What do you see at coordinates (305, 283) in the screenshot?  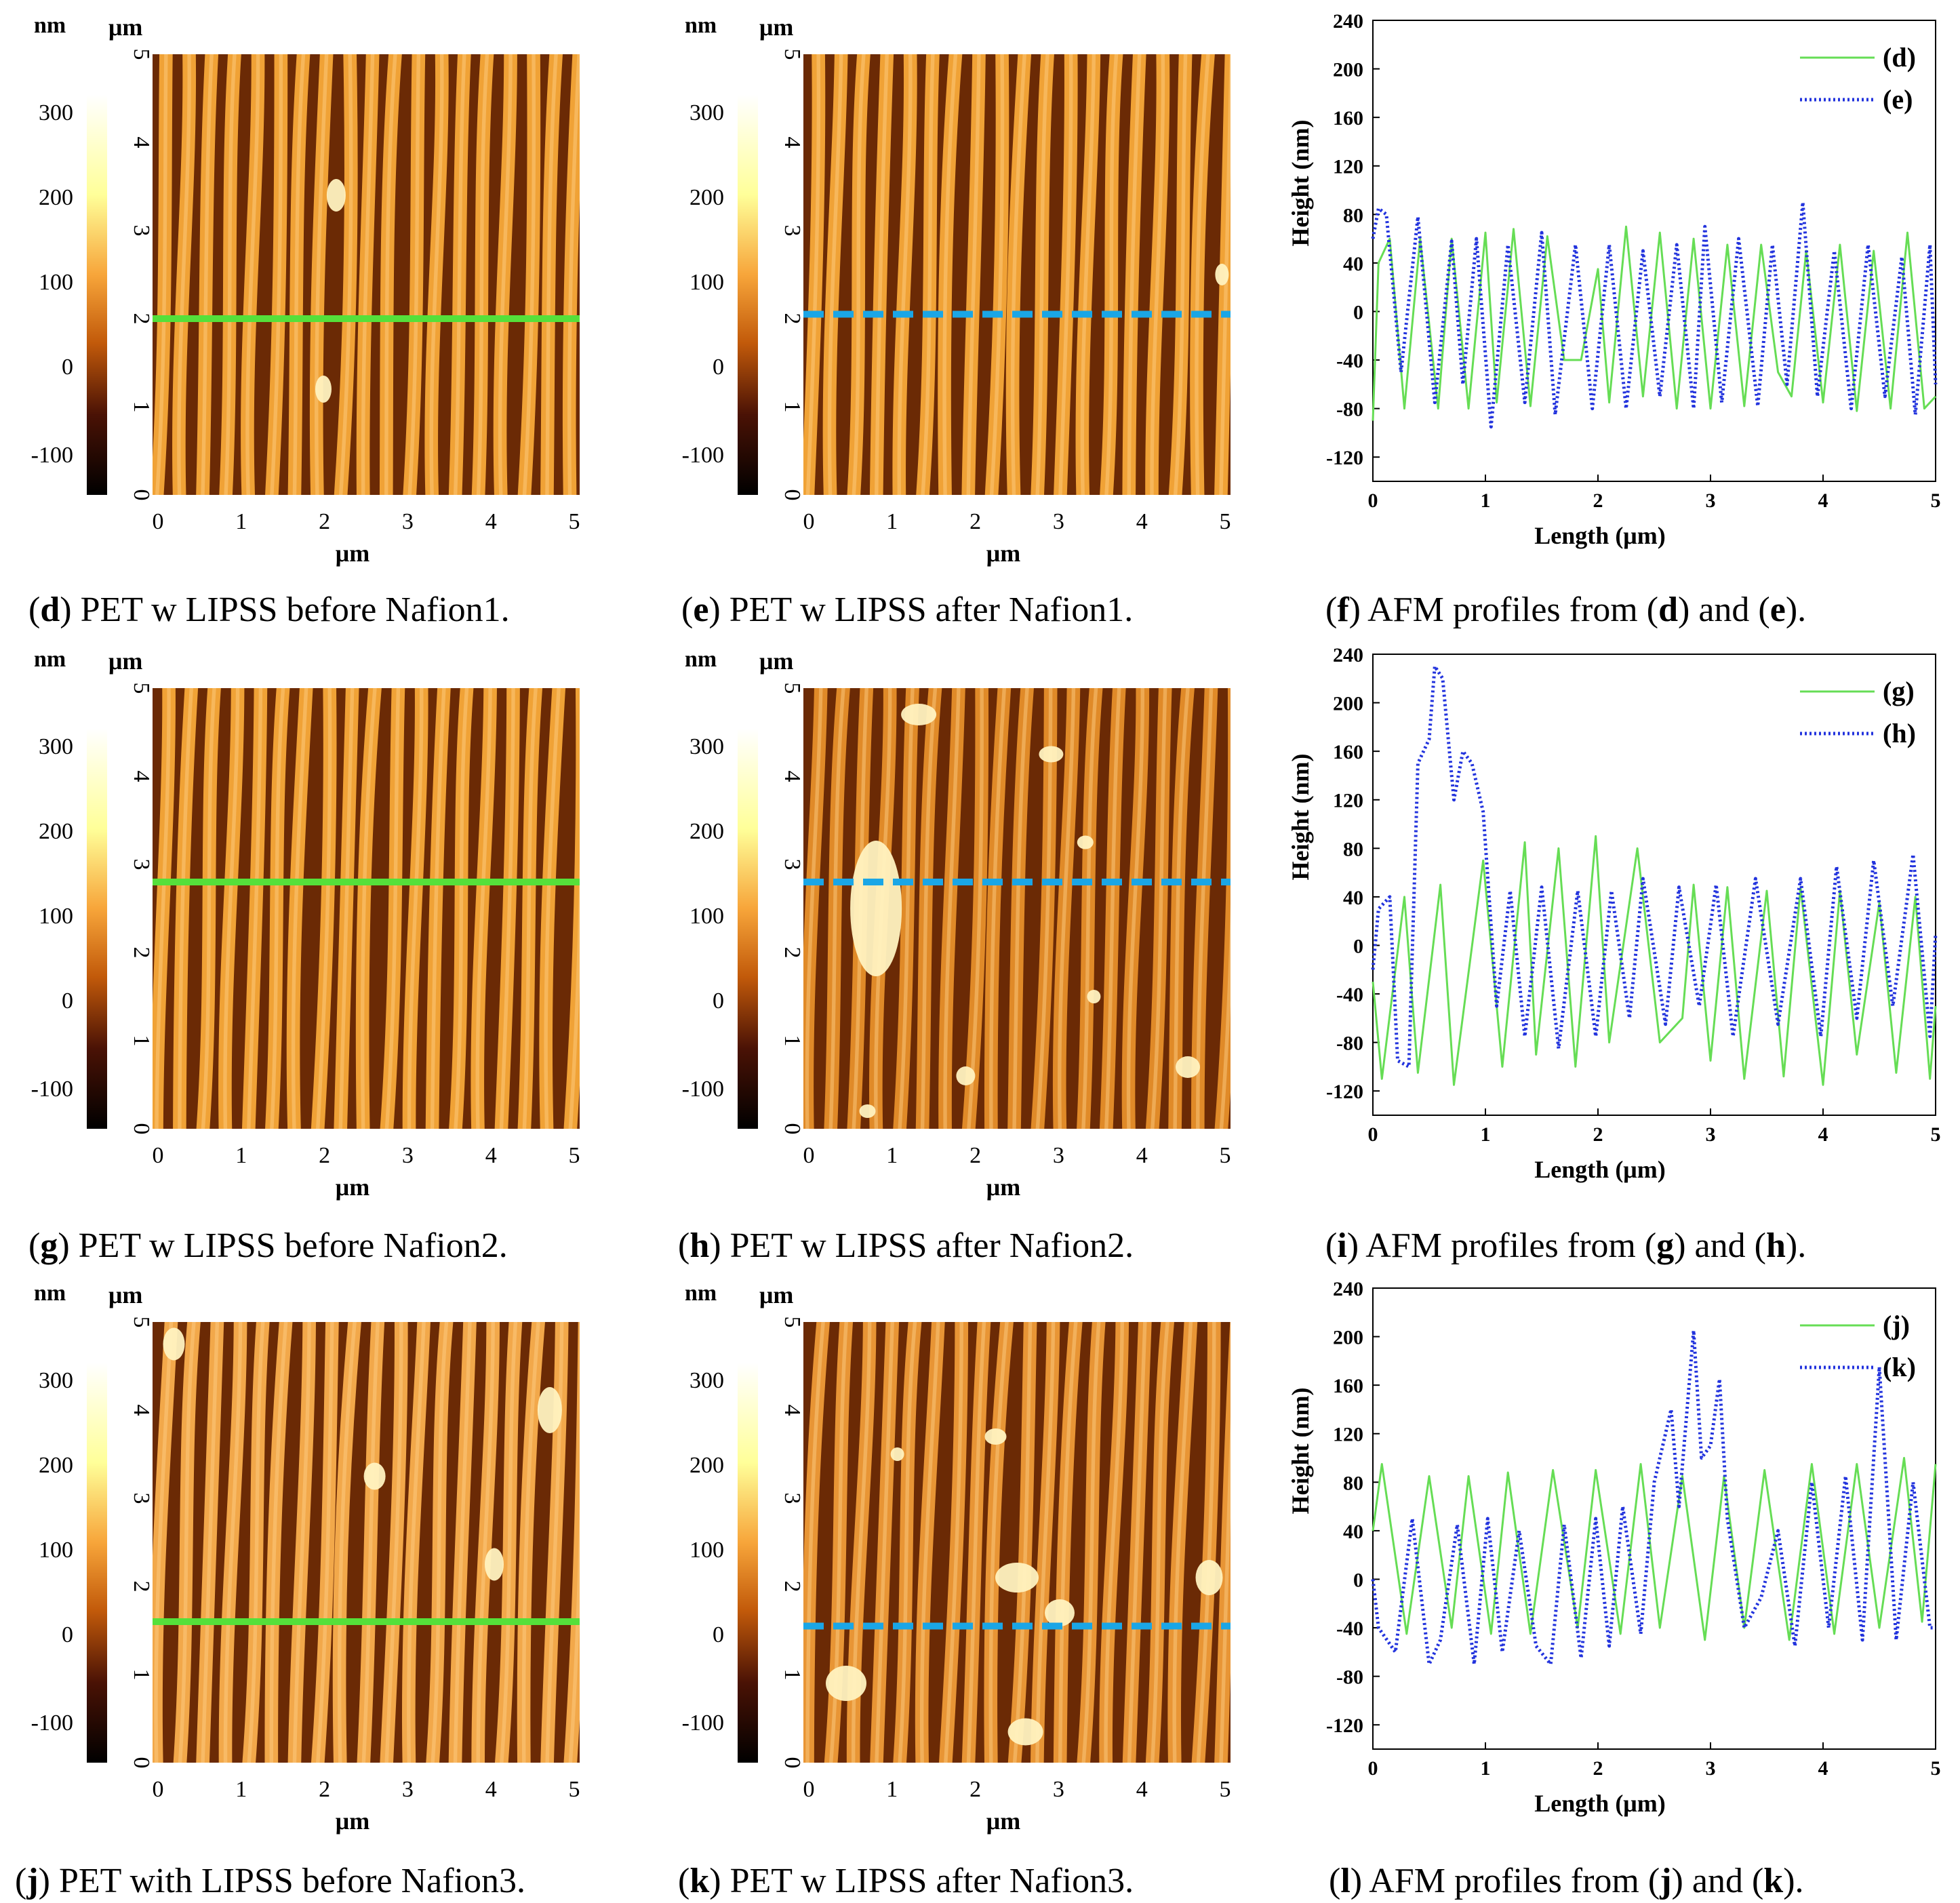 I see `panel-d-afm-image: nm μm 300 200 100 0 -100 5 4 3 2 1 0 0 1 2 3 4 5 μm` at bounding box center [305, 283].